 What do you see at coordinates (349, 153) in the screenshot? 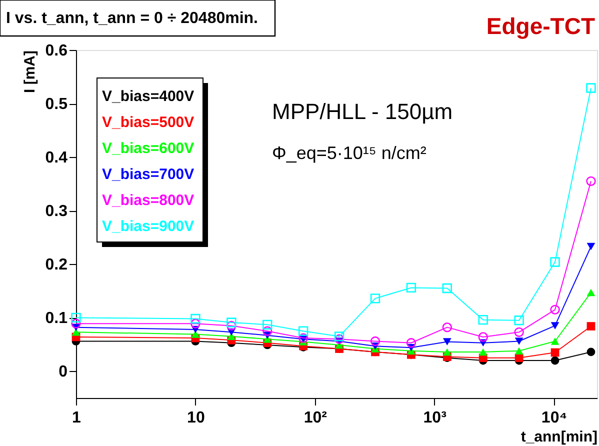
I see `annotation: Φ_eq=5·10¹⁵ n/cm²` at bounding box center [349, 153].